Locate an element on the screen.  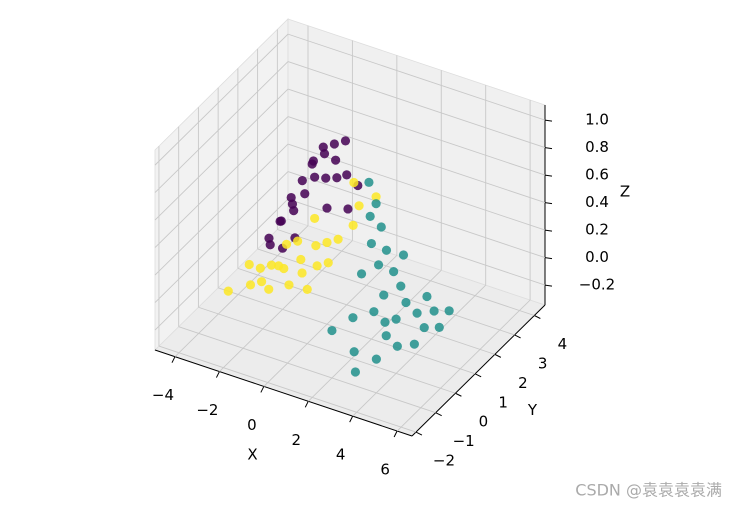
y-tick-label: 3 is located at coordinates (543, 363).